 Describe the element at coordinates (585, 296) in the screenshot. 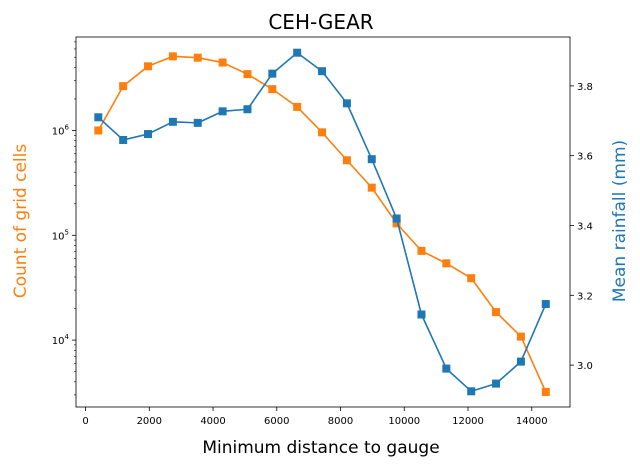

I see `y-right-tick-label: 3.2` at that location.